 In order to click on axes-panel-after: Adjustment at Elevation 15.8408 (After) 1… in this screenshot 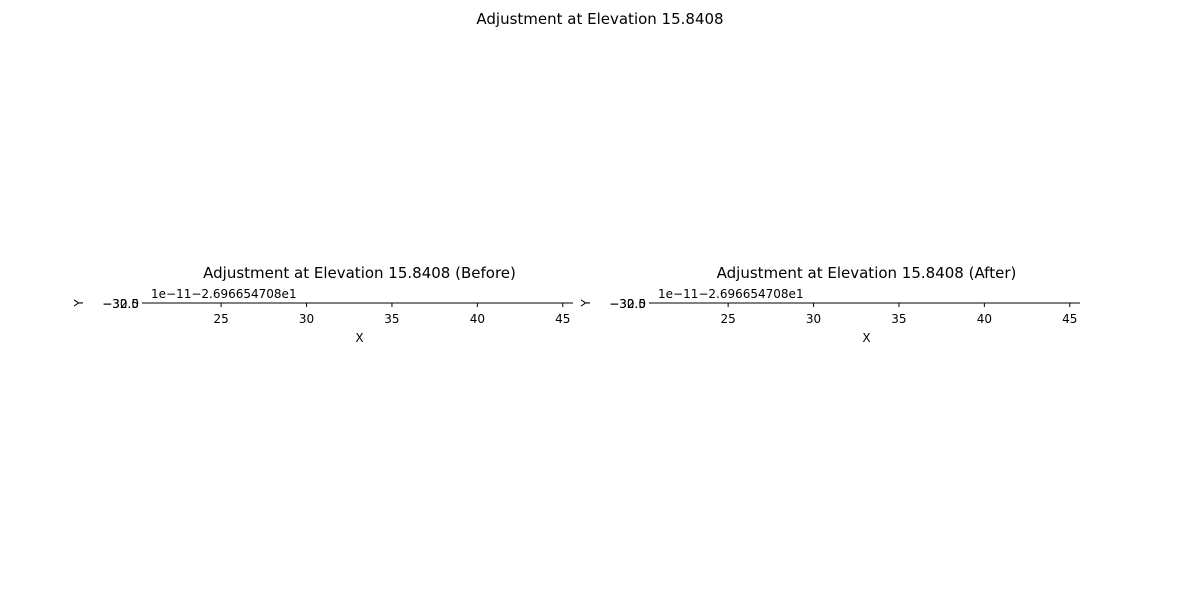, I will do `click(829, 304)`.